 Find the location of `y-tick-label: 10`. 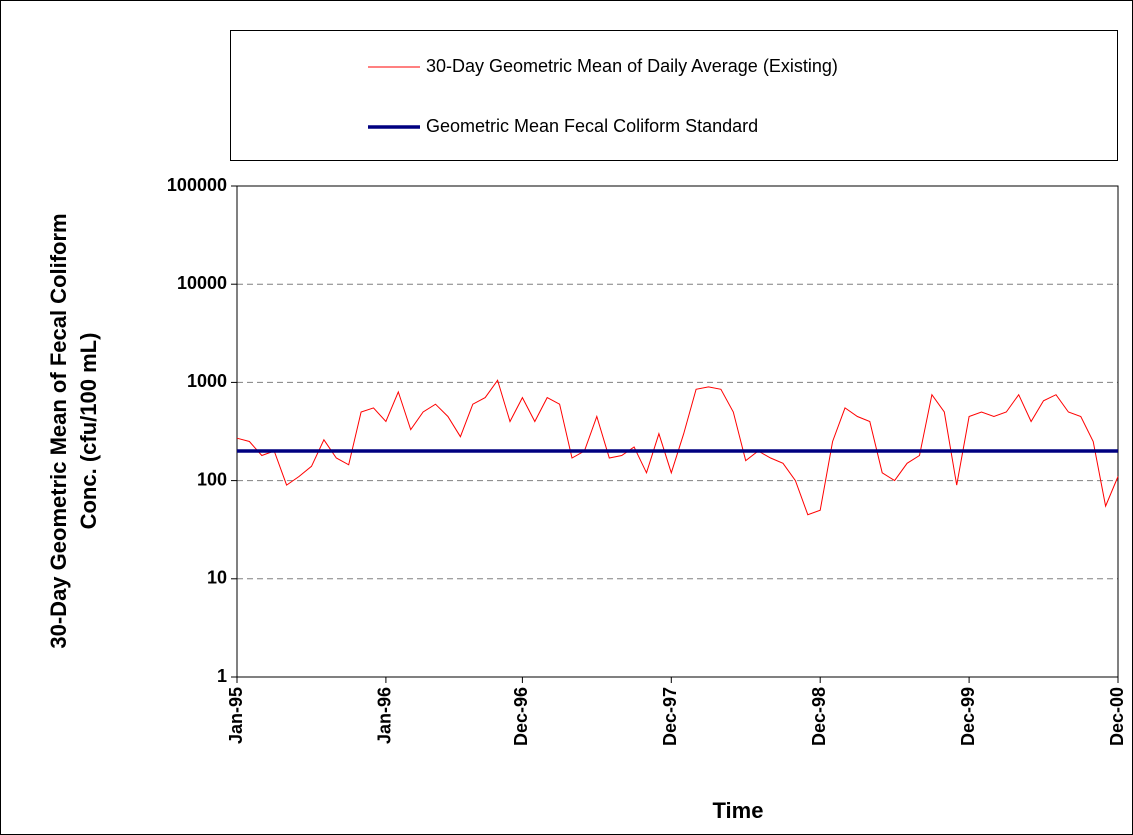

y-tick-label: 10 is located at coordinates (217, 578).